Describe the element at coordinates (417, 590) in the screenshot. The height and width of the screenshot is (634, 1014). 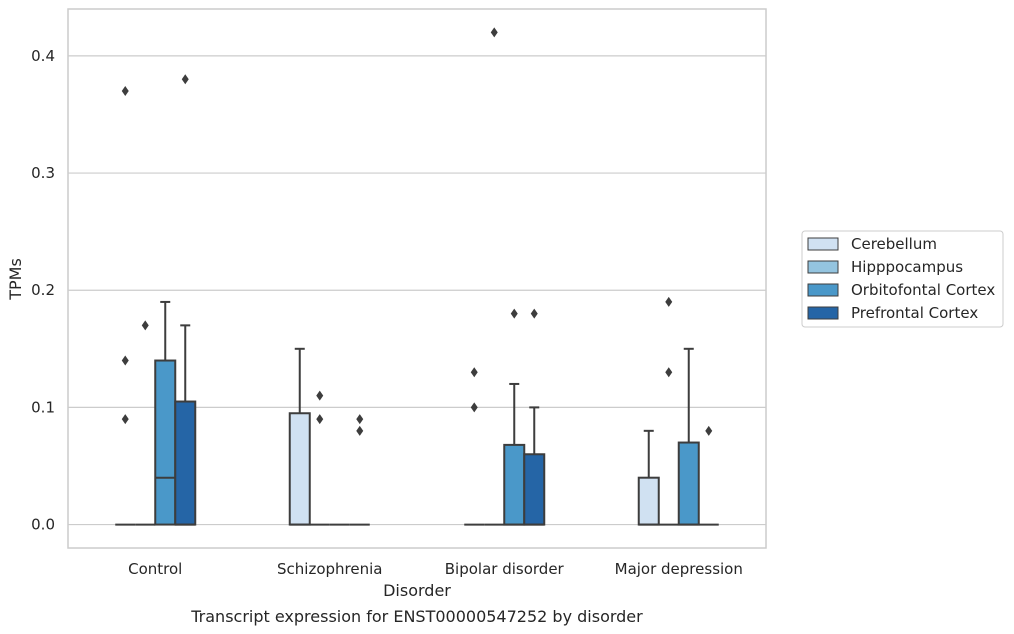
I see `x-axis-label: Disorder` at that location.